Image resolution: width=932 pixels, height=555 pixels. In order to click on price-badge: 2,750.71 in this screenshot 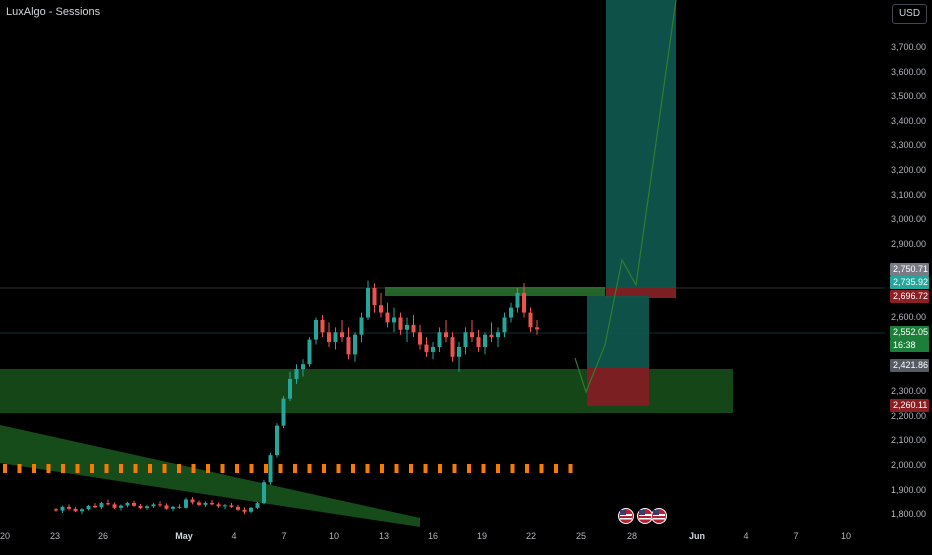, I will do `click(909, 269)`.